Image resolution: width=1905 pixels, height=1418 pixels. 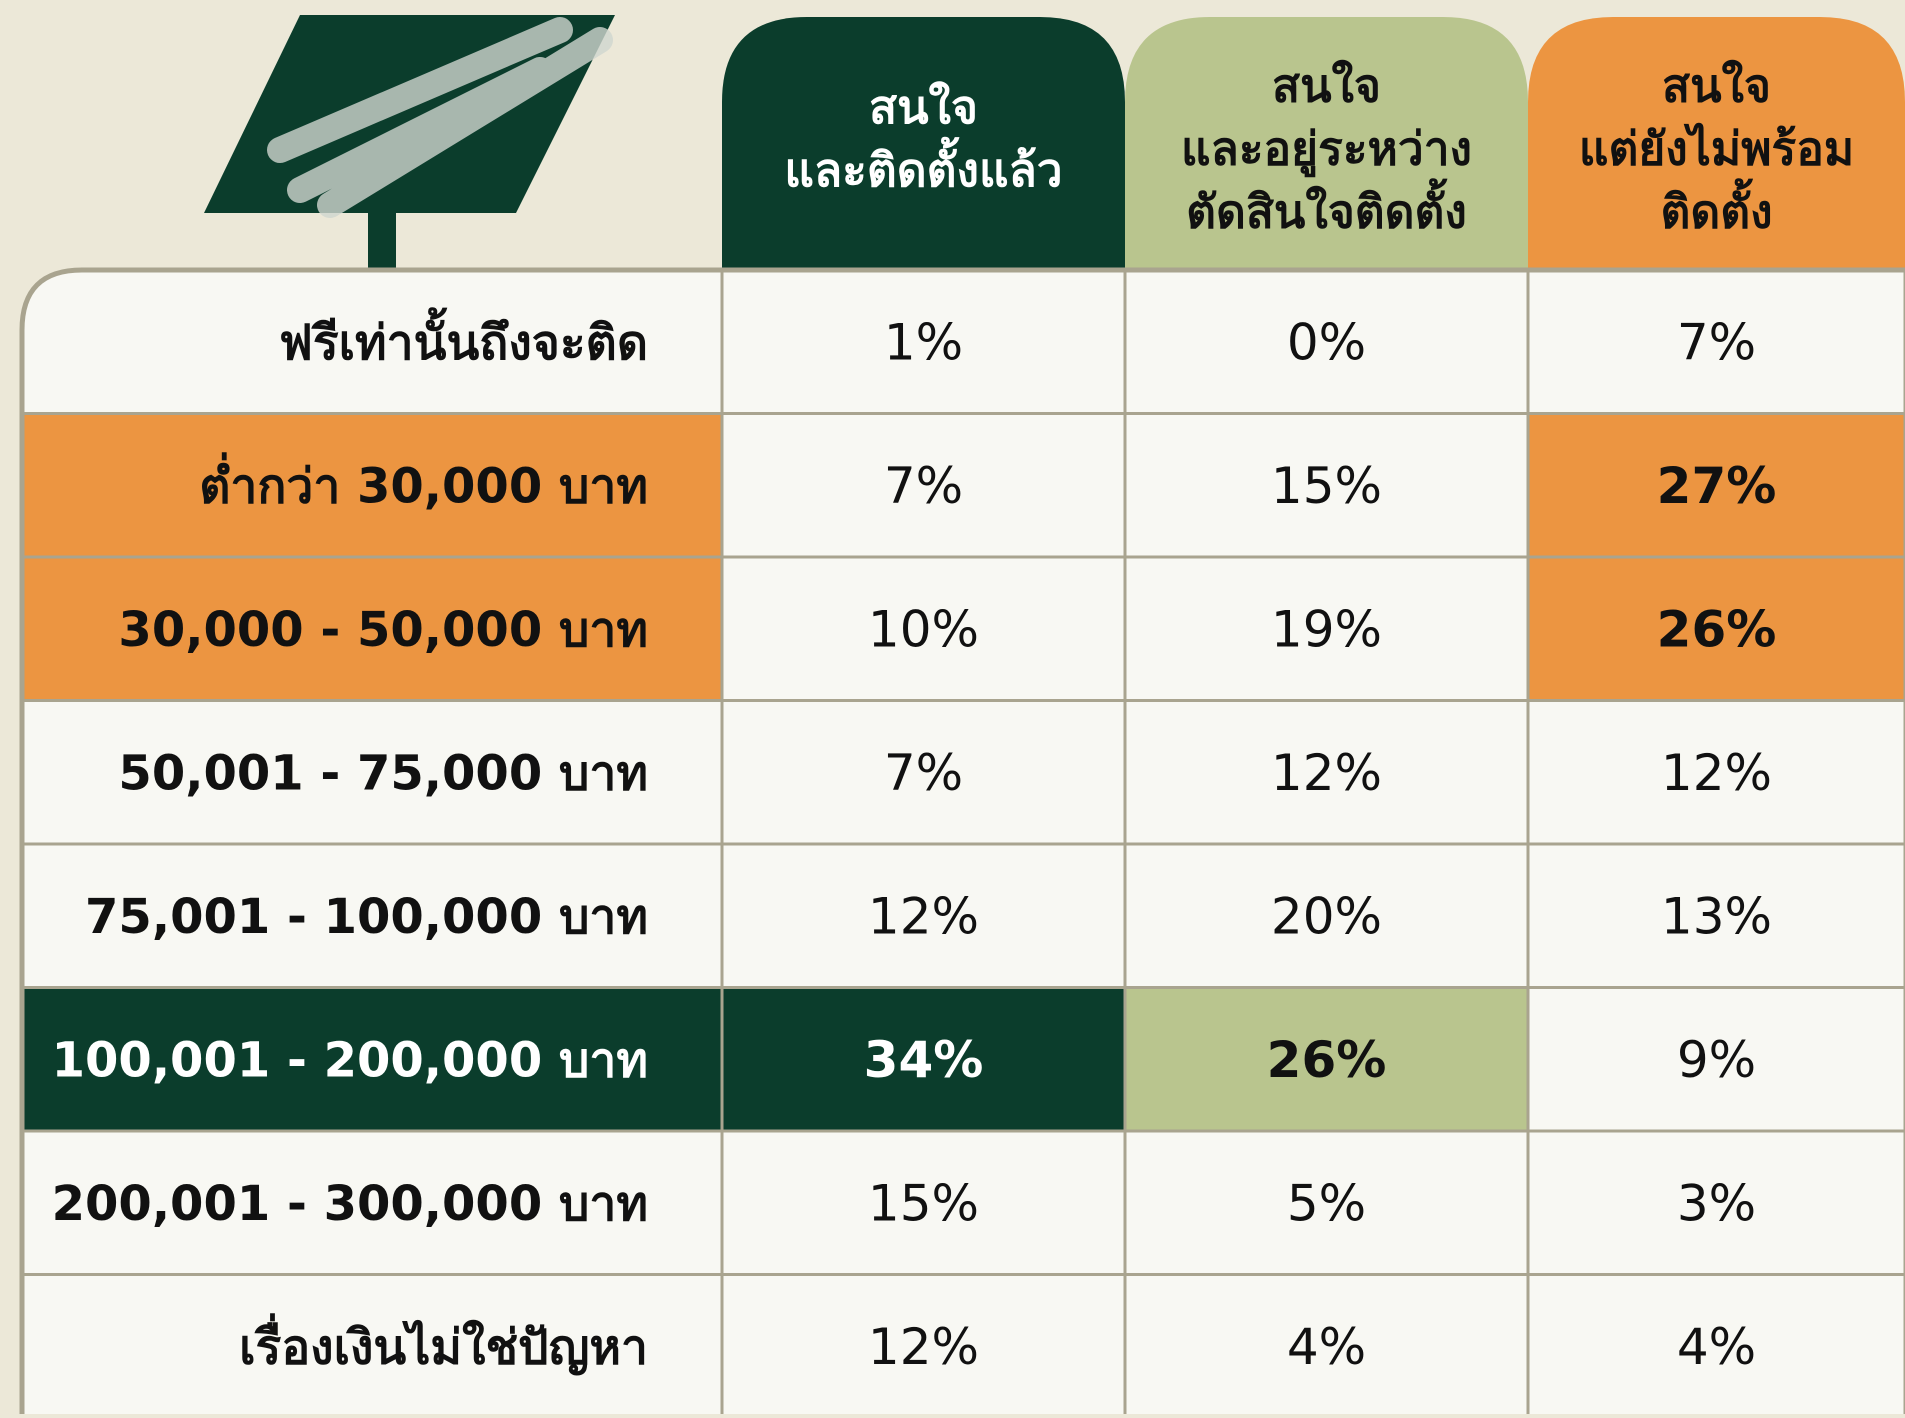 I want to click on row-label: 50,001 - 75,000 บาท, so click(x=383, y=773).